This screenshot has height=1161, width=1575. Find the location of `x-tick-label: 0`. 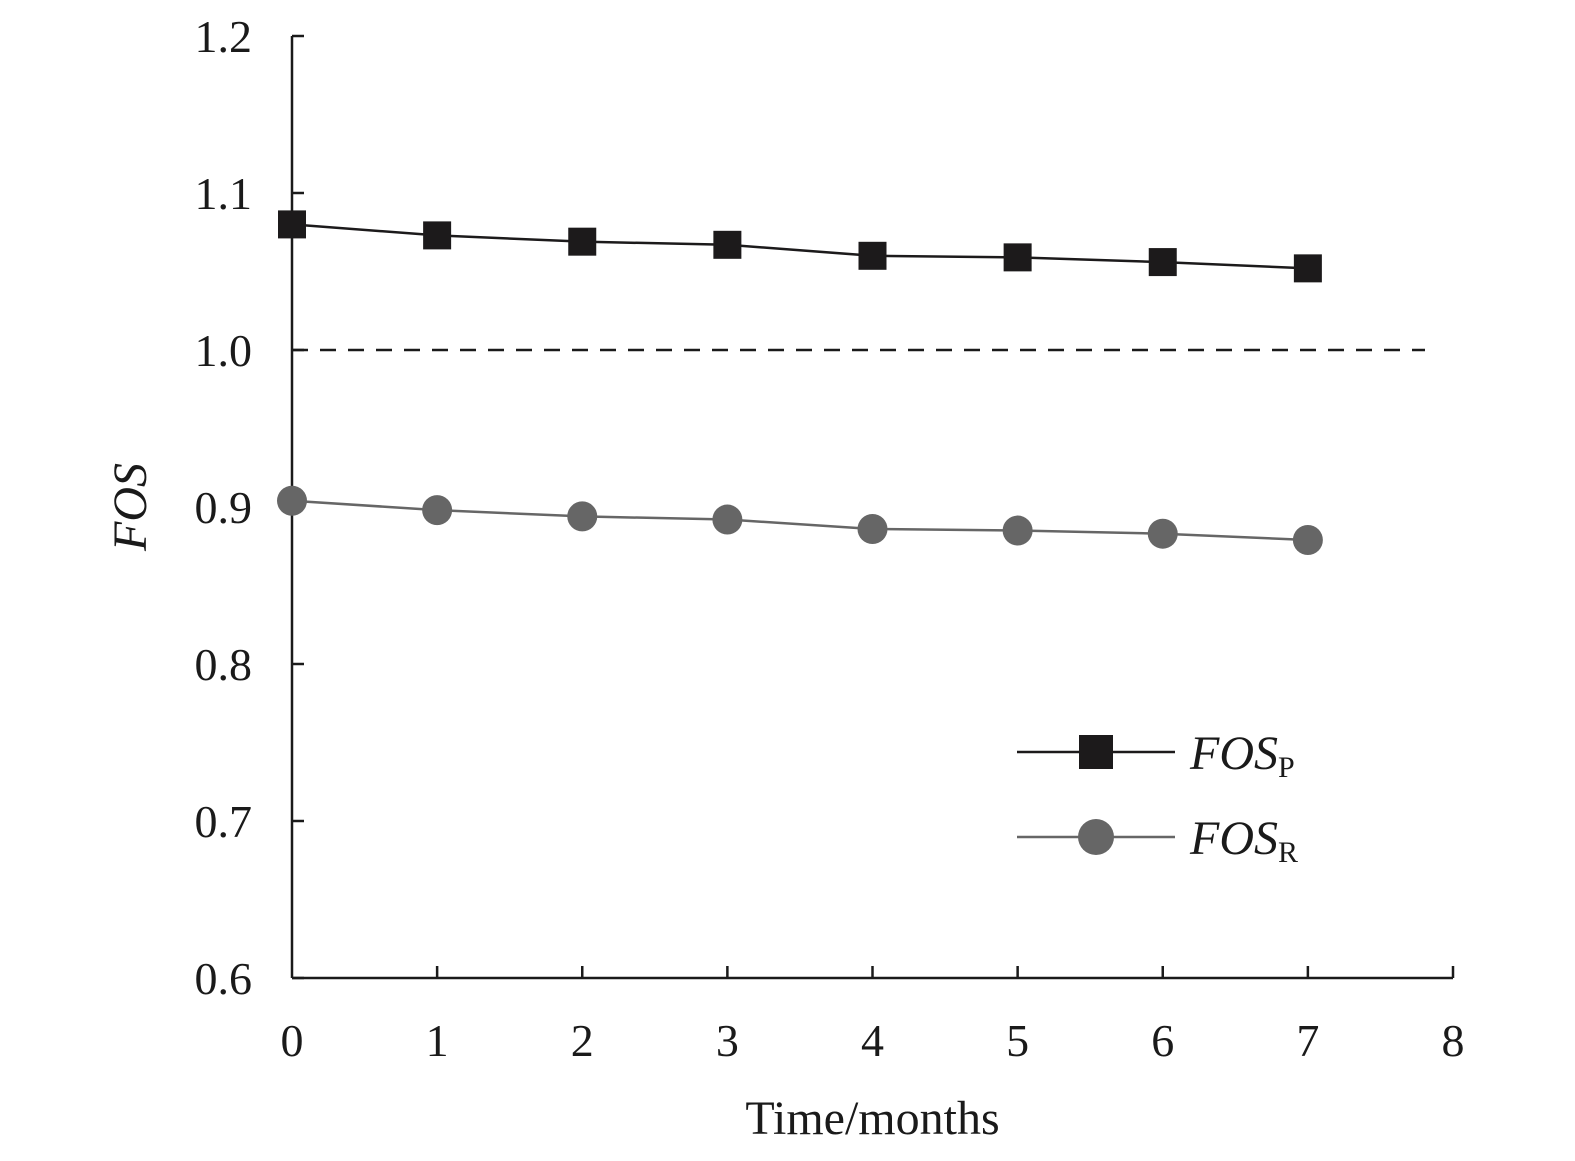

x-tick-label: 0 is located at coordinates (292, 1040).